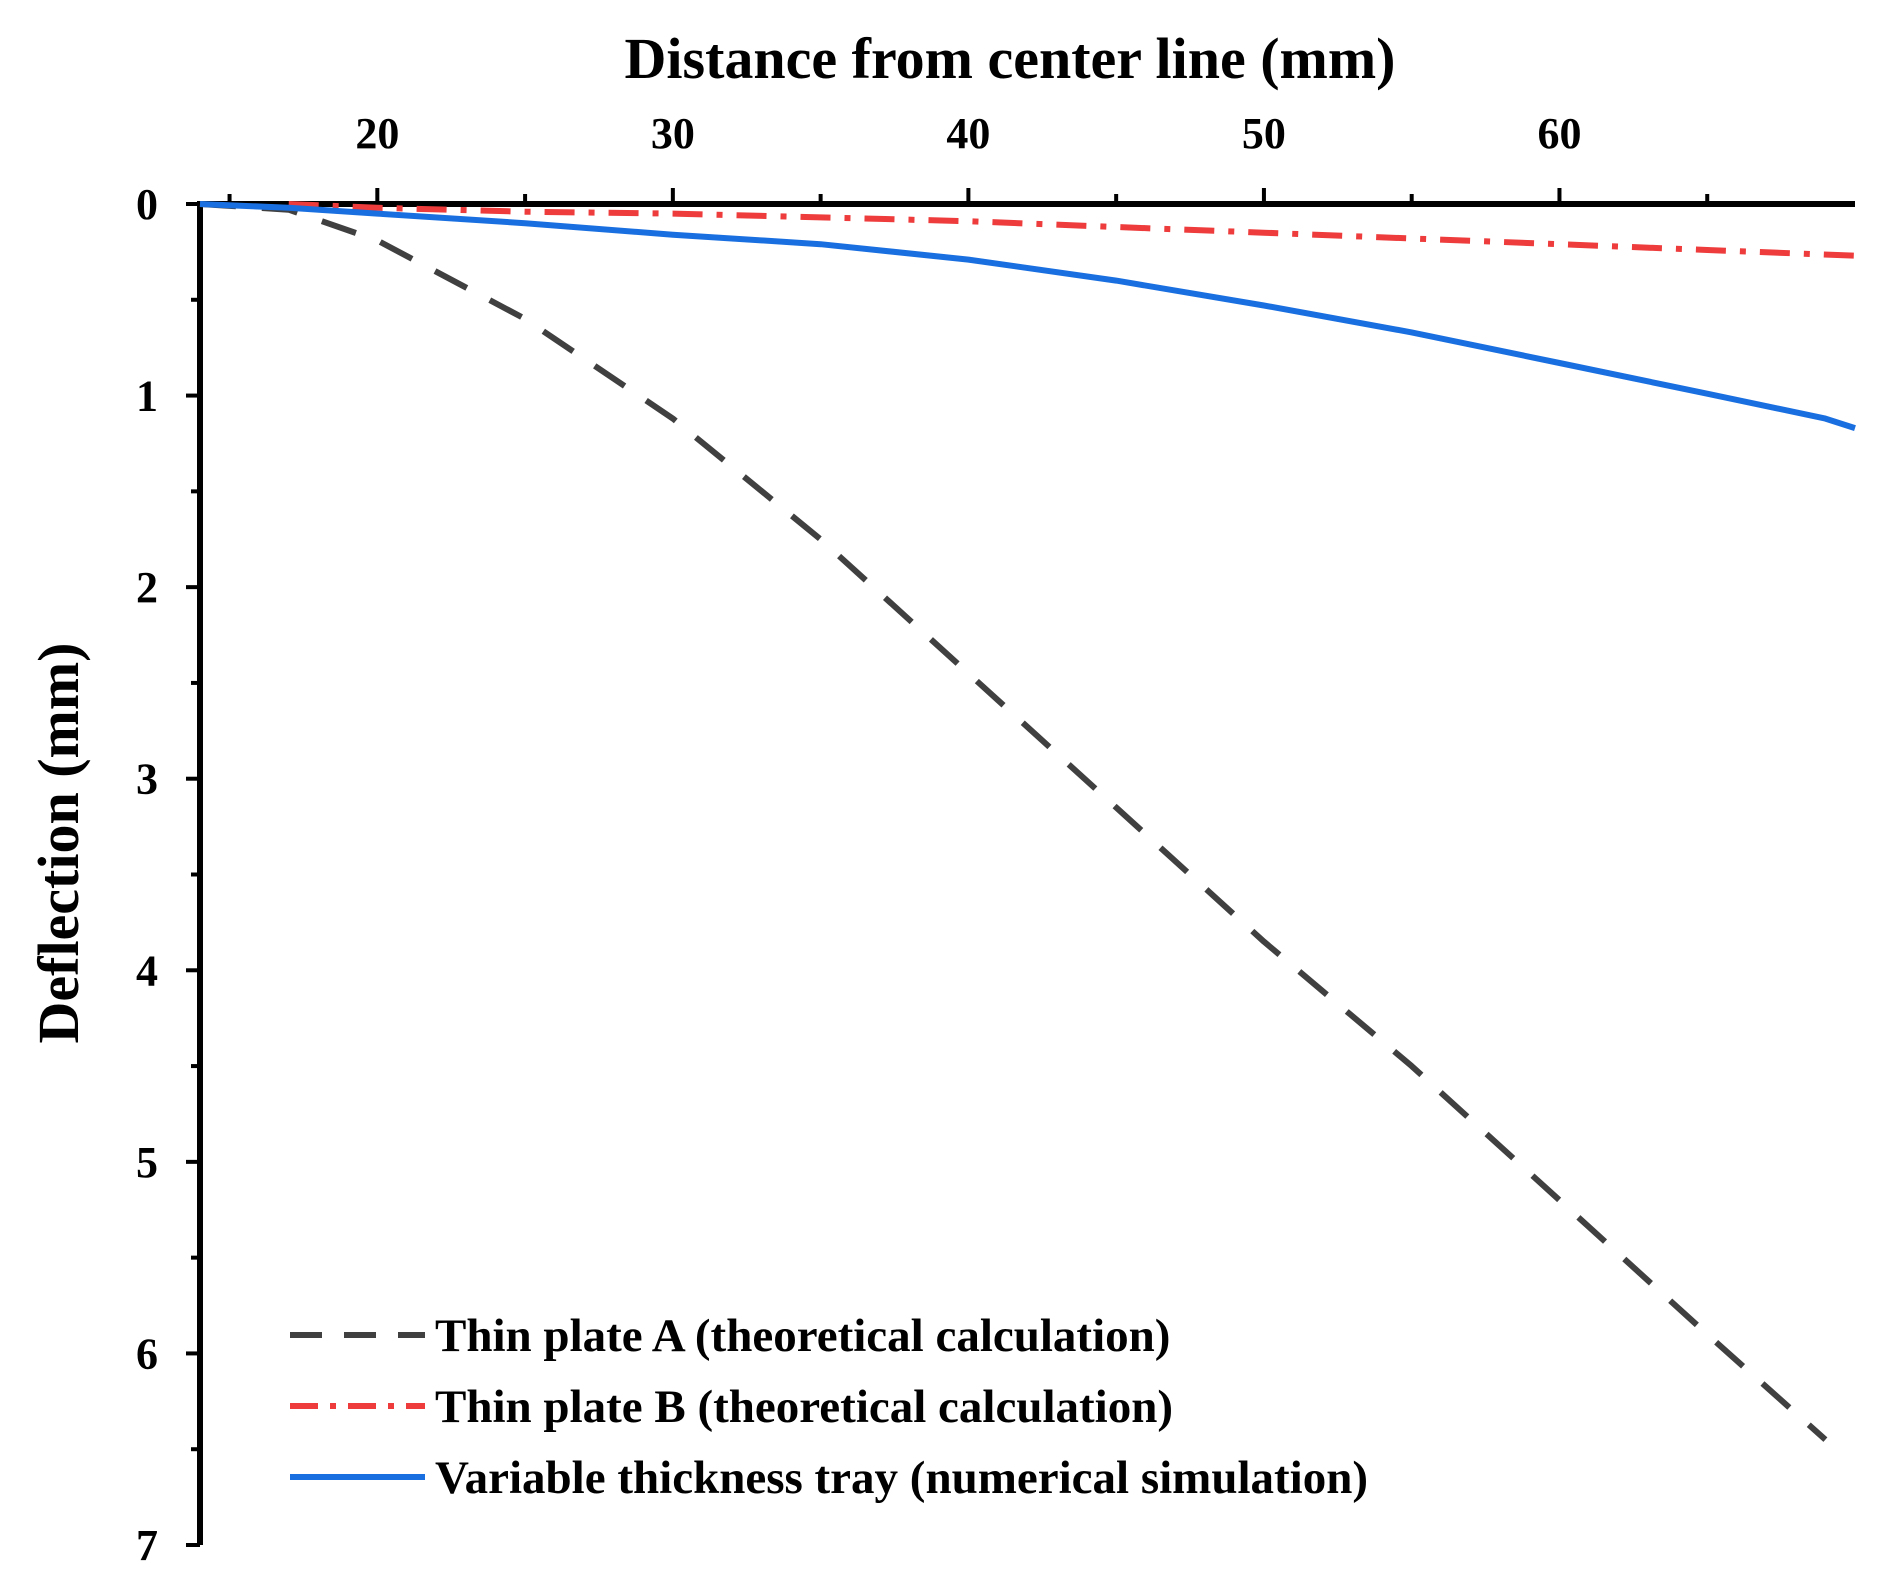  Describe the element at coordinates (147, 587) in the screenshot. I see `y-tick-label: 2` at that location.